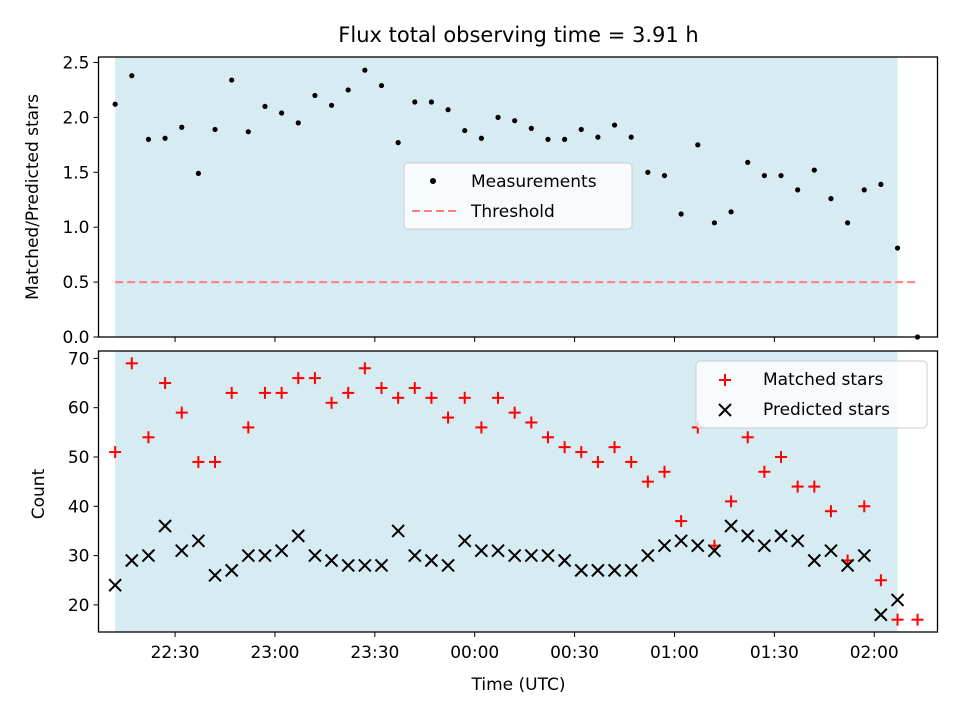  What do you see at coordinates (79, 409) in the screenshot?
I see `bottom-y-tick-label: 60` at bounding box center [79, 409].